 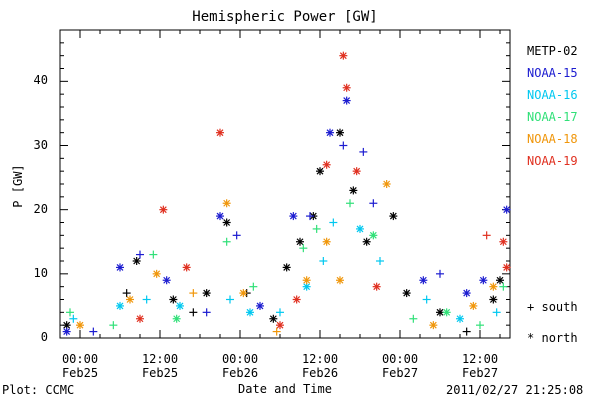 I want to click on x-tick-label-date: Feb25, so click(x=80, y=373).